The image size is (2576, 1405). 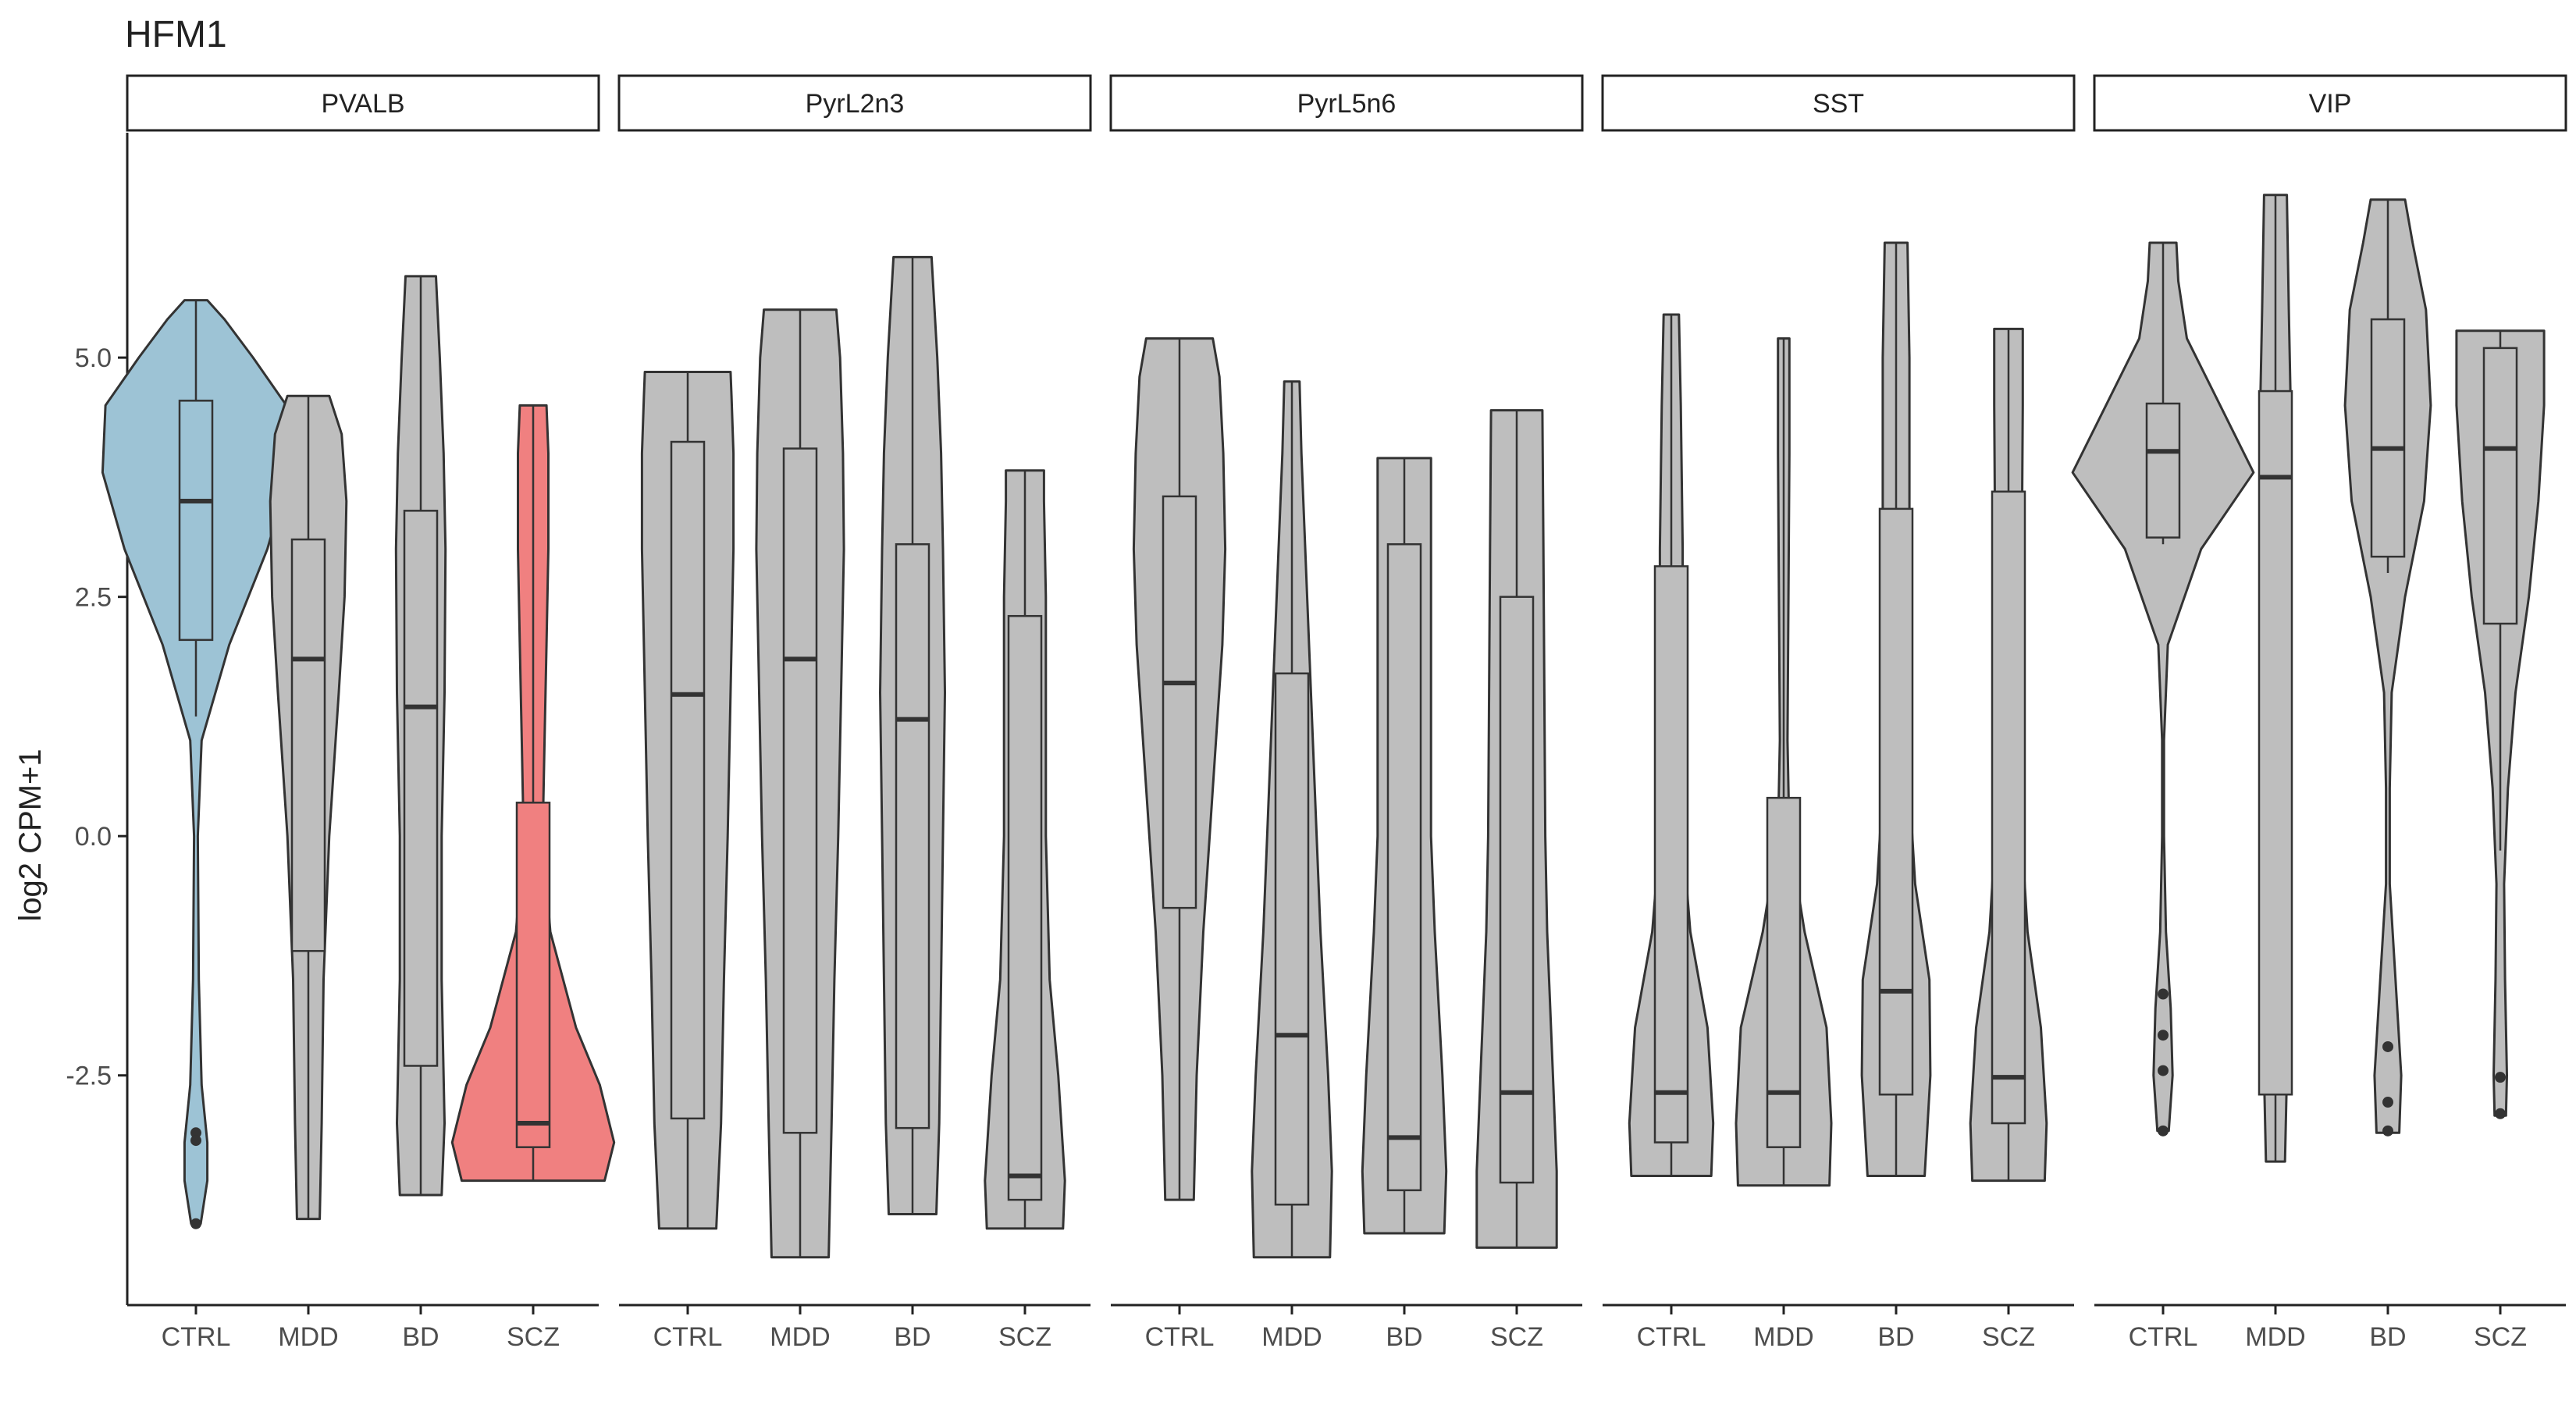 I want to click on facet-strip-label: SST, so click(x=1838, y=104).